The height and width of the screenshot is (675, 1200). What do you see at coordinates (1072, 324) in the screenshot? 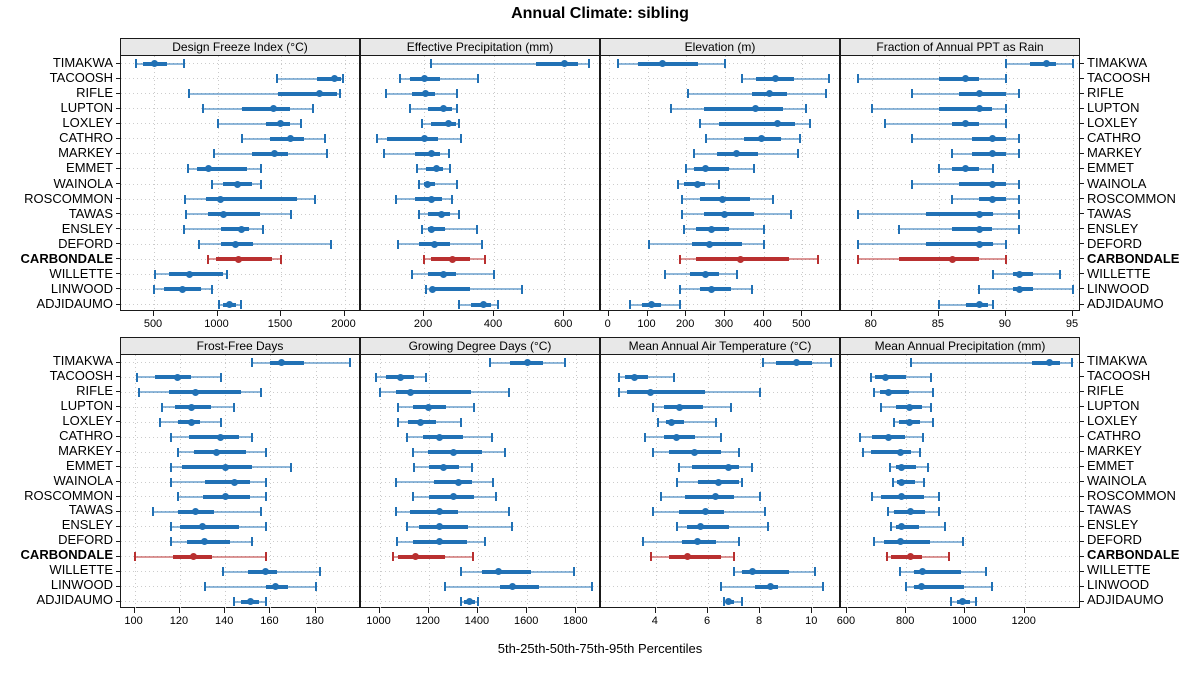
I see `axis-tick-label: 95` at bounding box center [1072, 324].